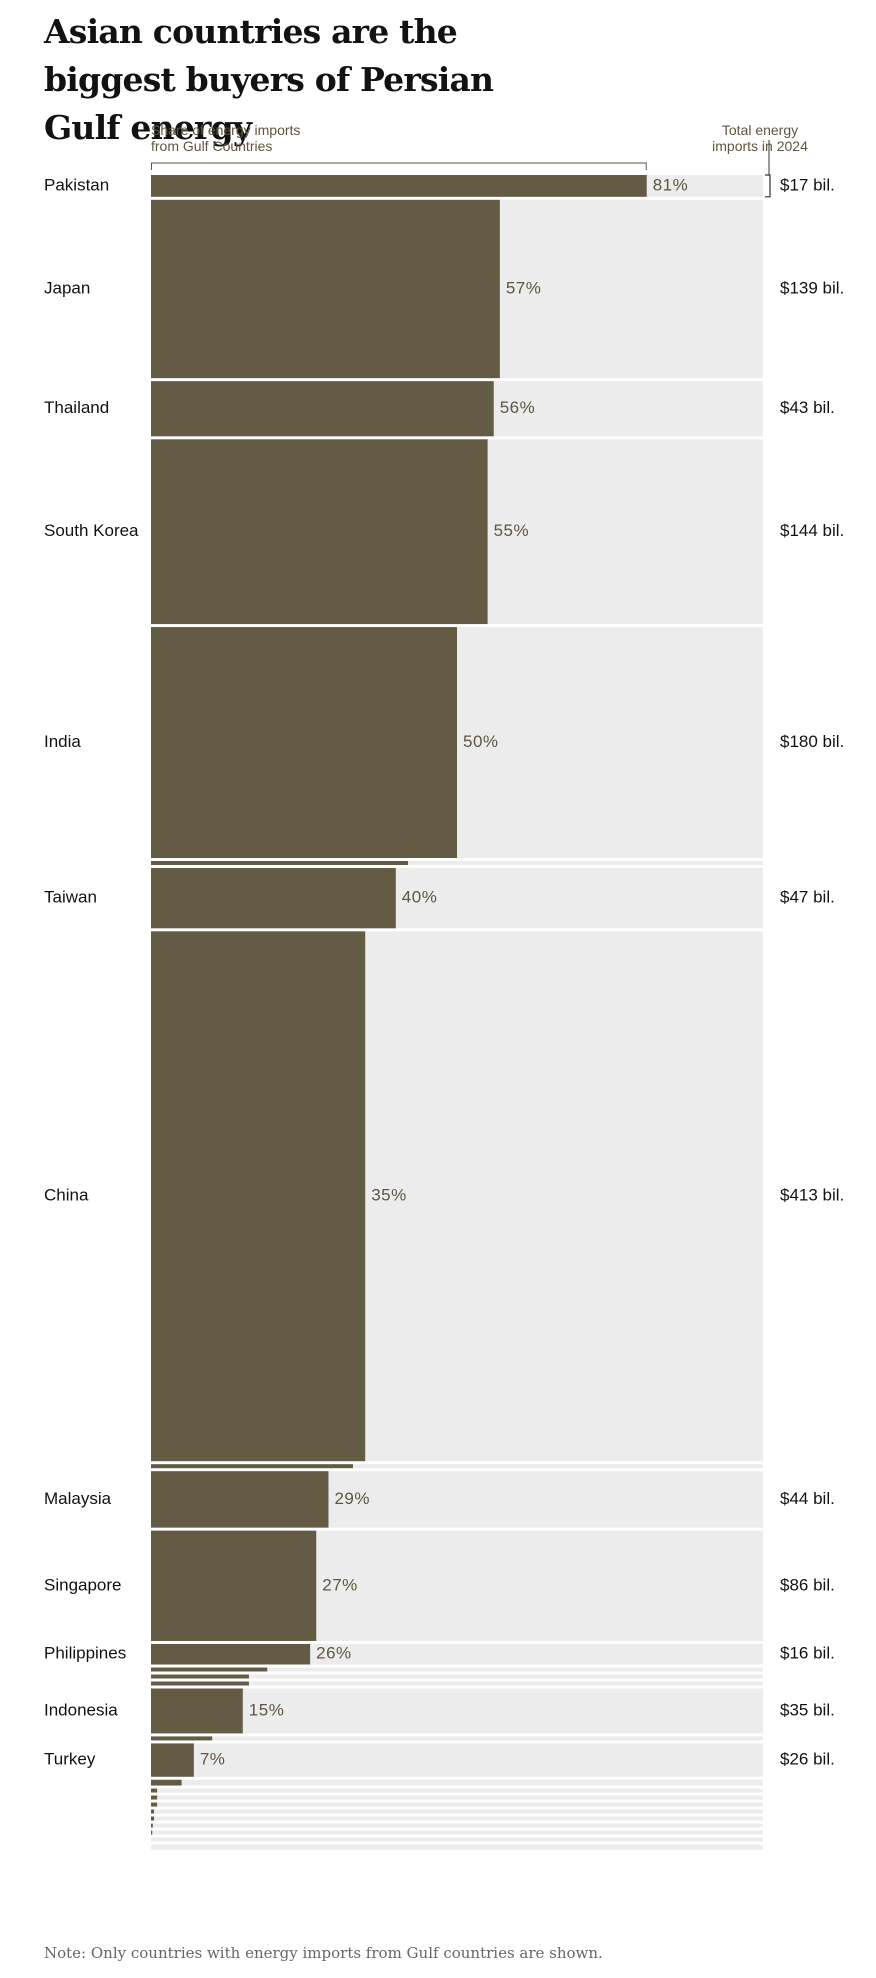  What do you see at coordinates (267, 1709) in the screenshot?
I see `share-value-label: 15%` at bounding box center [267, 1709].